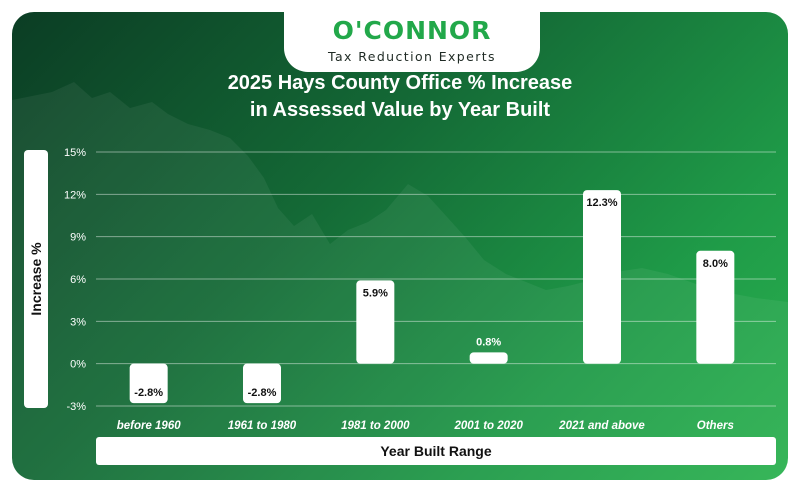  What do you see at coordinates (601, 203) in the screenshot?
I see `data-label: 12.3%` at bounding box center [601, 203].